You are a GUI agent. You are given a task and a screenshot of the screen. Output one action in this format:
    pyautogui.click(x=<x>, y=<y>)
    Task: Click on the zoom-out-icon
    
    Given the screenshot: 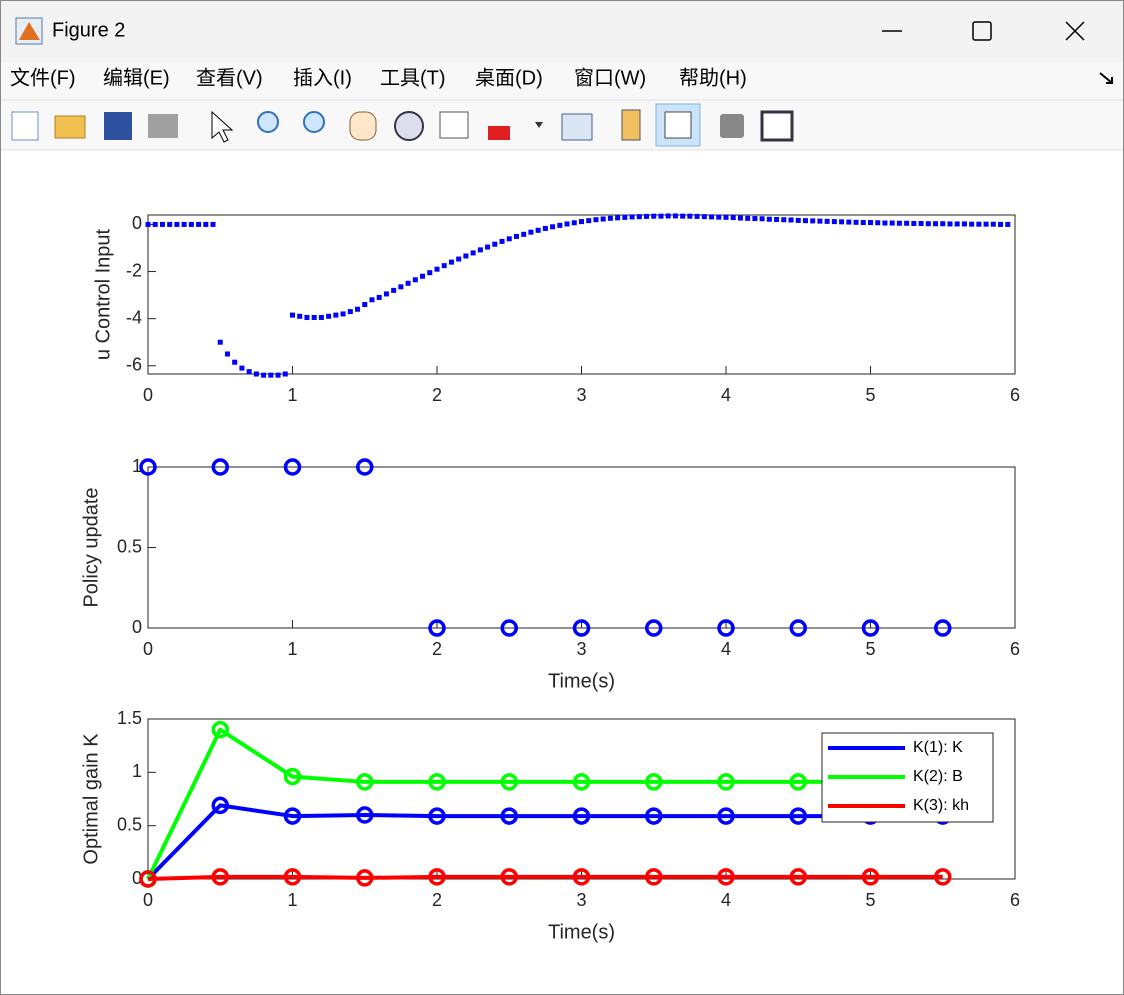 What is the action you would take?
    pyautogui.click(x=314, y=122)
    